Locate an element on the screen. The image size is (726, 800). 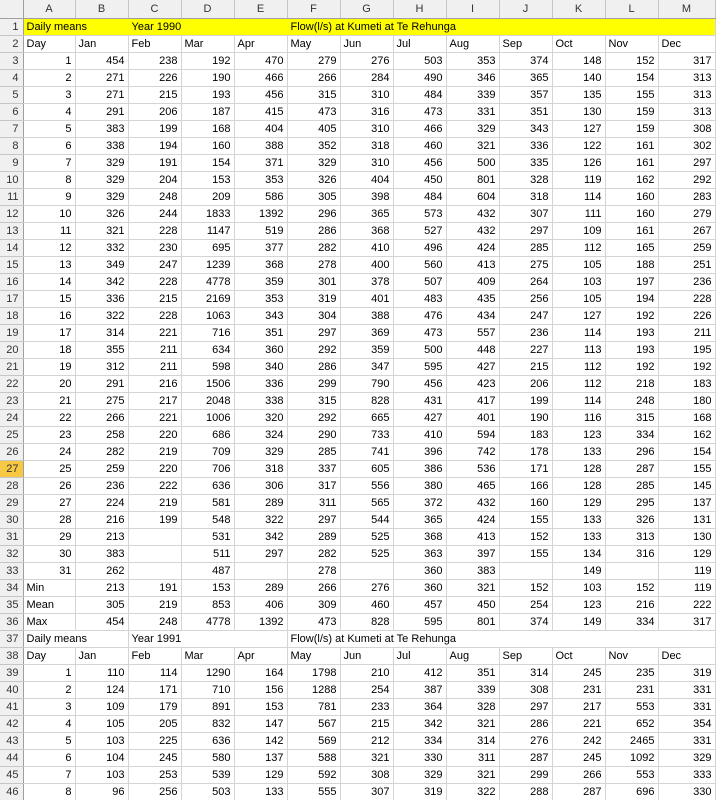
cell-d39: 1290 is located at coordinates (208, 673).